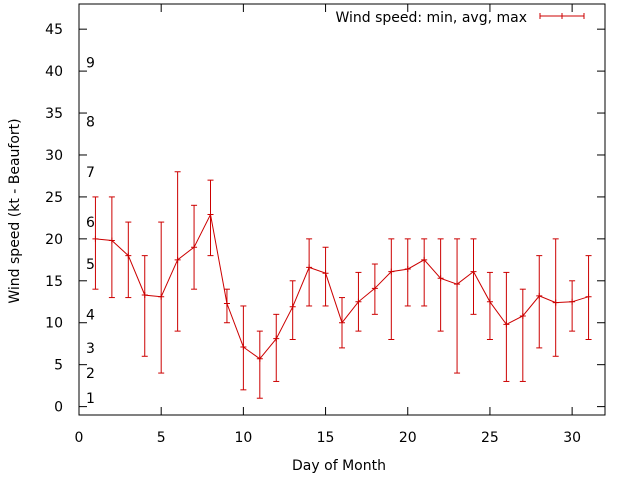 This screenshot has width=640, height=480. I want to click on x-axis-label: Day of Month, so click(339, 466).